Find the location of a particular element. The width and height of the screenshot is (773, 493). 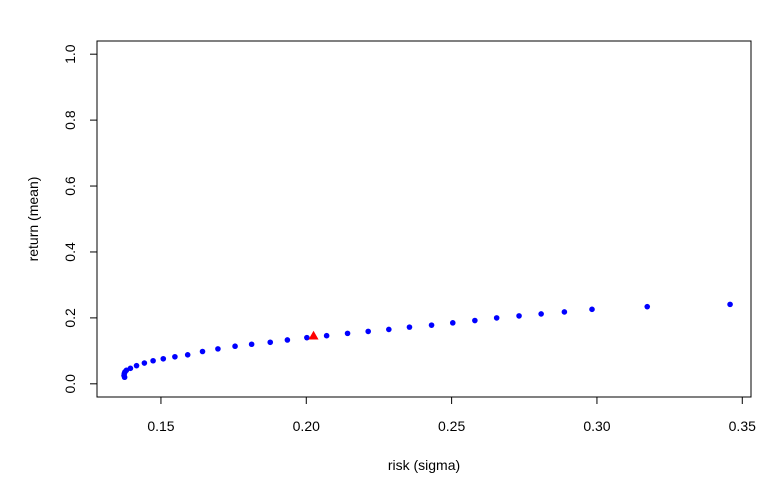

x-axis-title: risk (sigma) is located at coordinates (424, 465).